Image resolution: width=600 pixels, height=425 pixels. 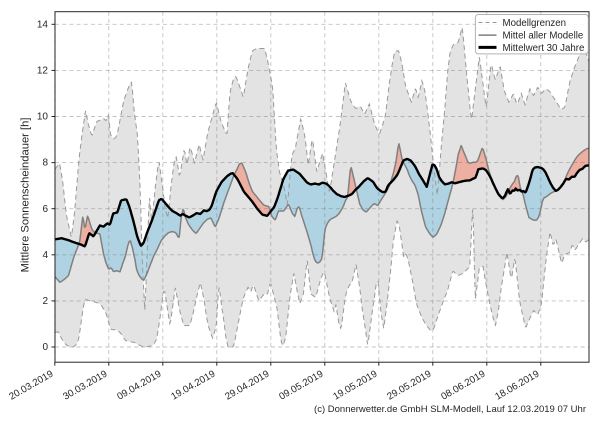 I want to click on svg-text: 4, so click(x=45, y=255).